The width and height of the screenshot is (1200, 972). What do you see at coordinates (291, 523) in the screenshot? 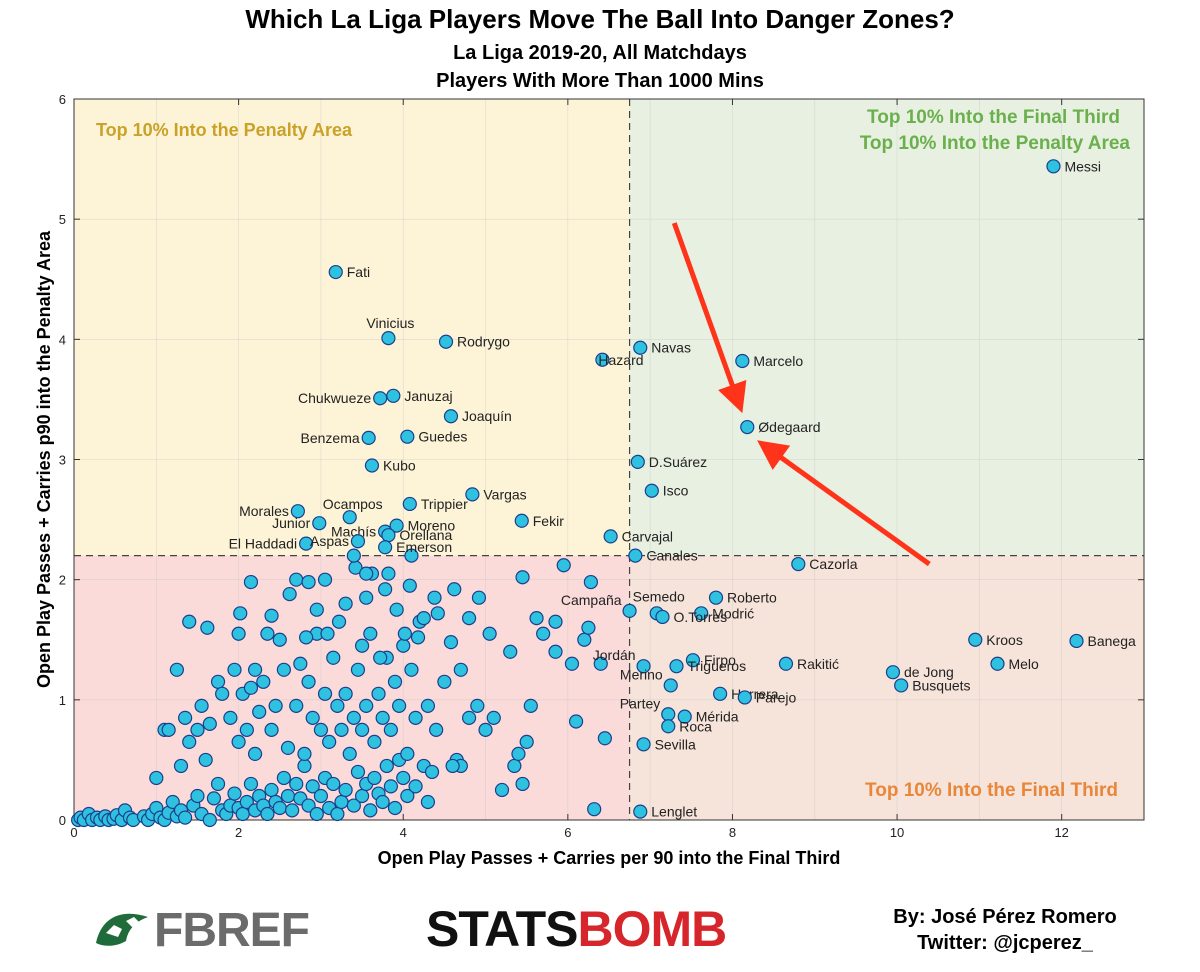
I see `point-label-Junior: Junior` at bounding box center [291, 523].